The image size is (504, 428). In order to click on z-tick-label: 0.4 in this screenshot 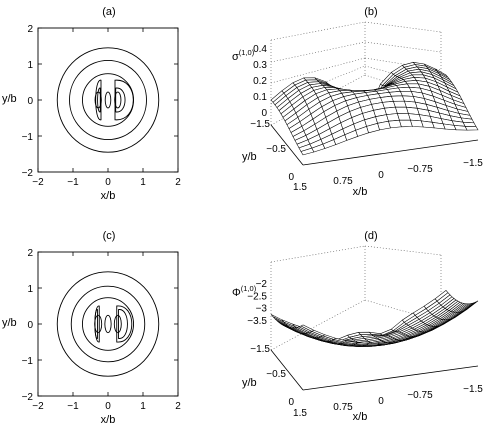, I will do `click(260, 49)`.